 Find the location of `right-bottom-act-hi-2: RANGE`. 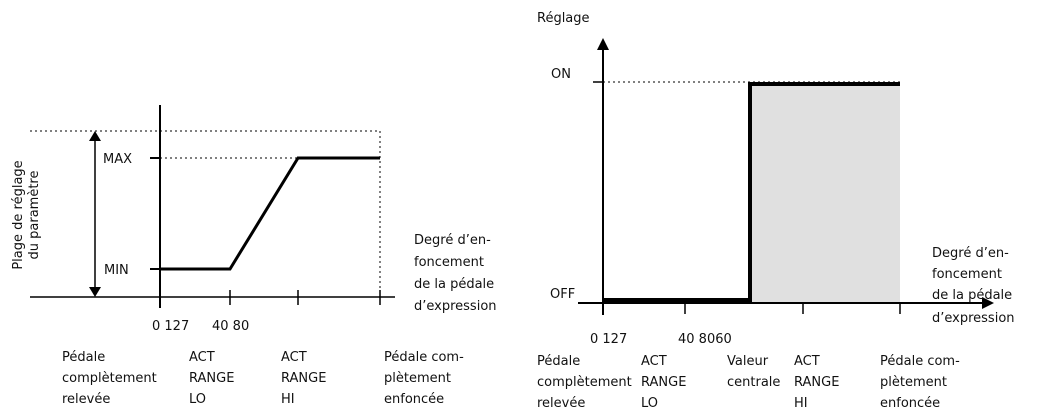

right-bottom-act-hi-2: RANGE is located at coordinates (816, 382).